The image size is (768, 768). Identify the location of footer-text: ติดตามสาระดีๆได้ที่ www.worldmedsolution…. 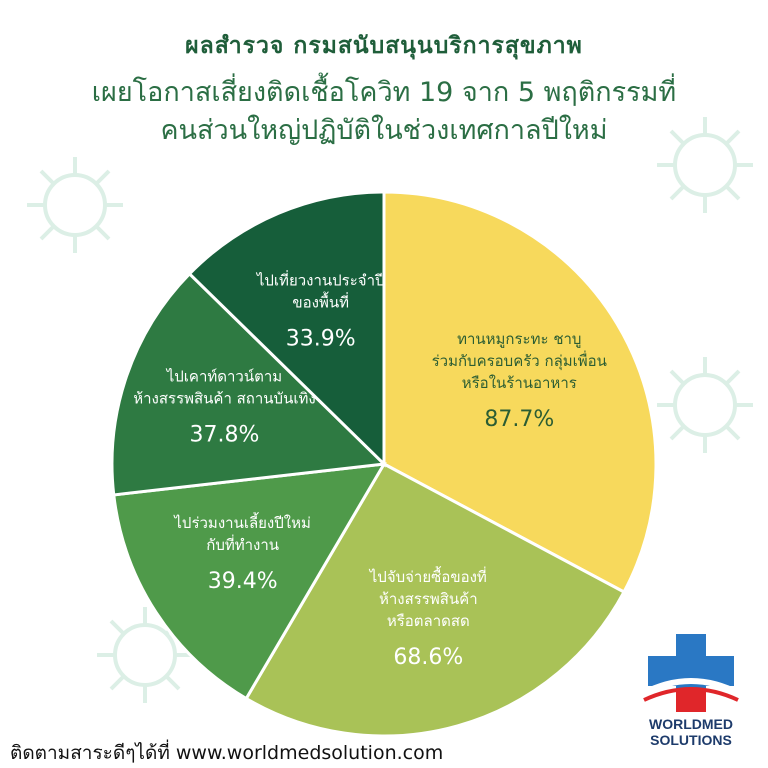
(227, 753).